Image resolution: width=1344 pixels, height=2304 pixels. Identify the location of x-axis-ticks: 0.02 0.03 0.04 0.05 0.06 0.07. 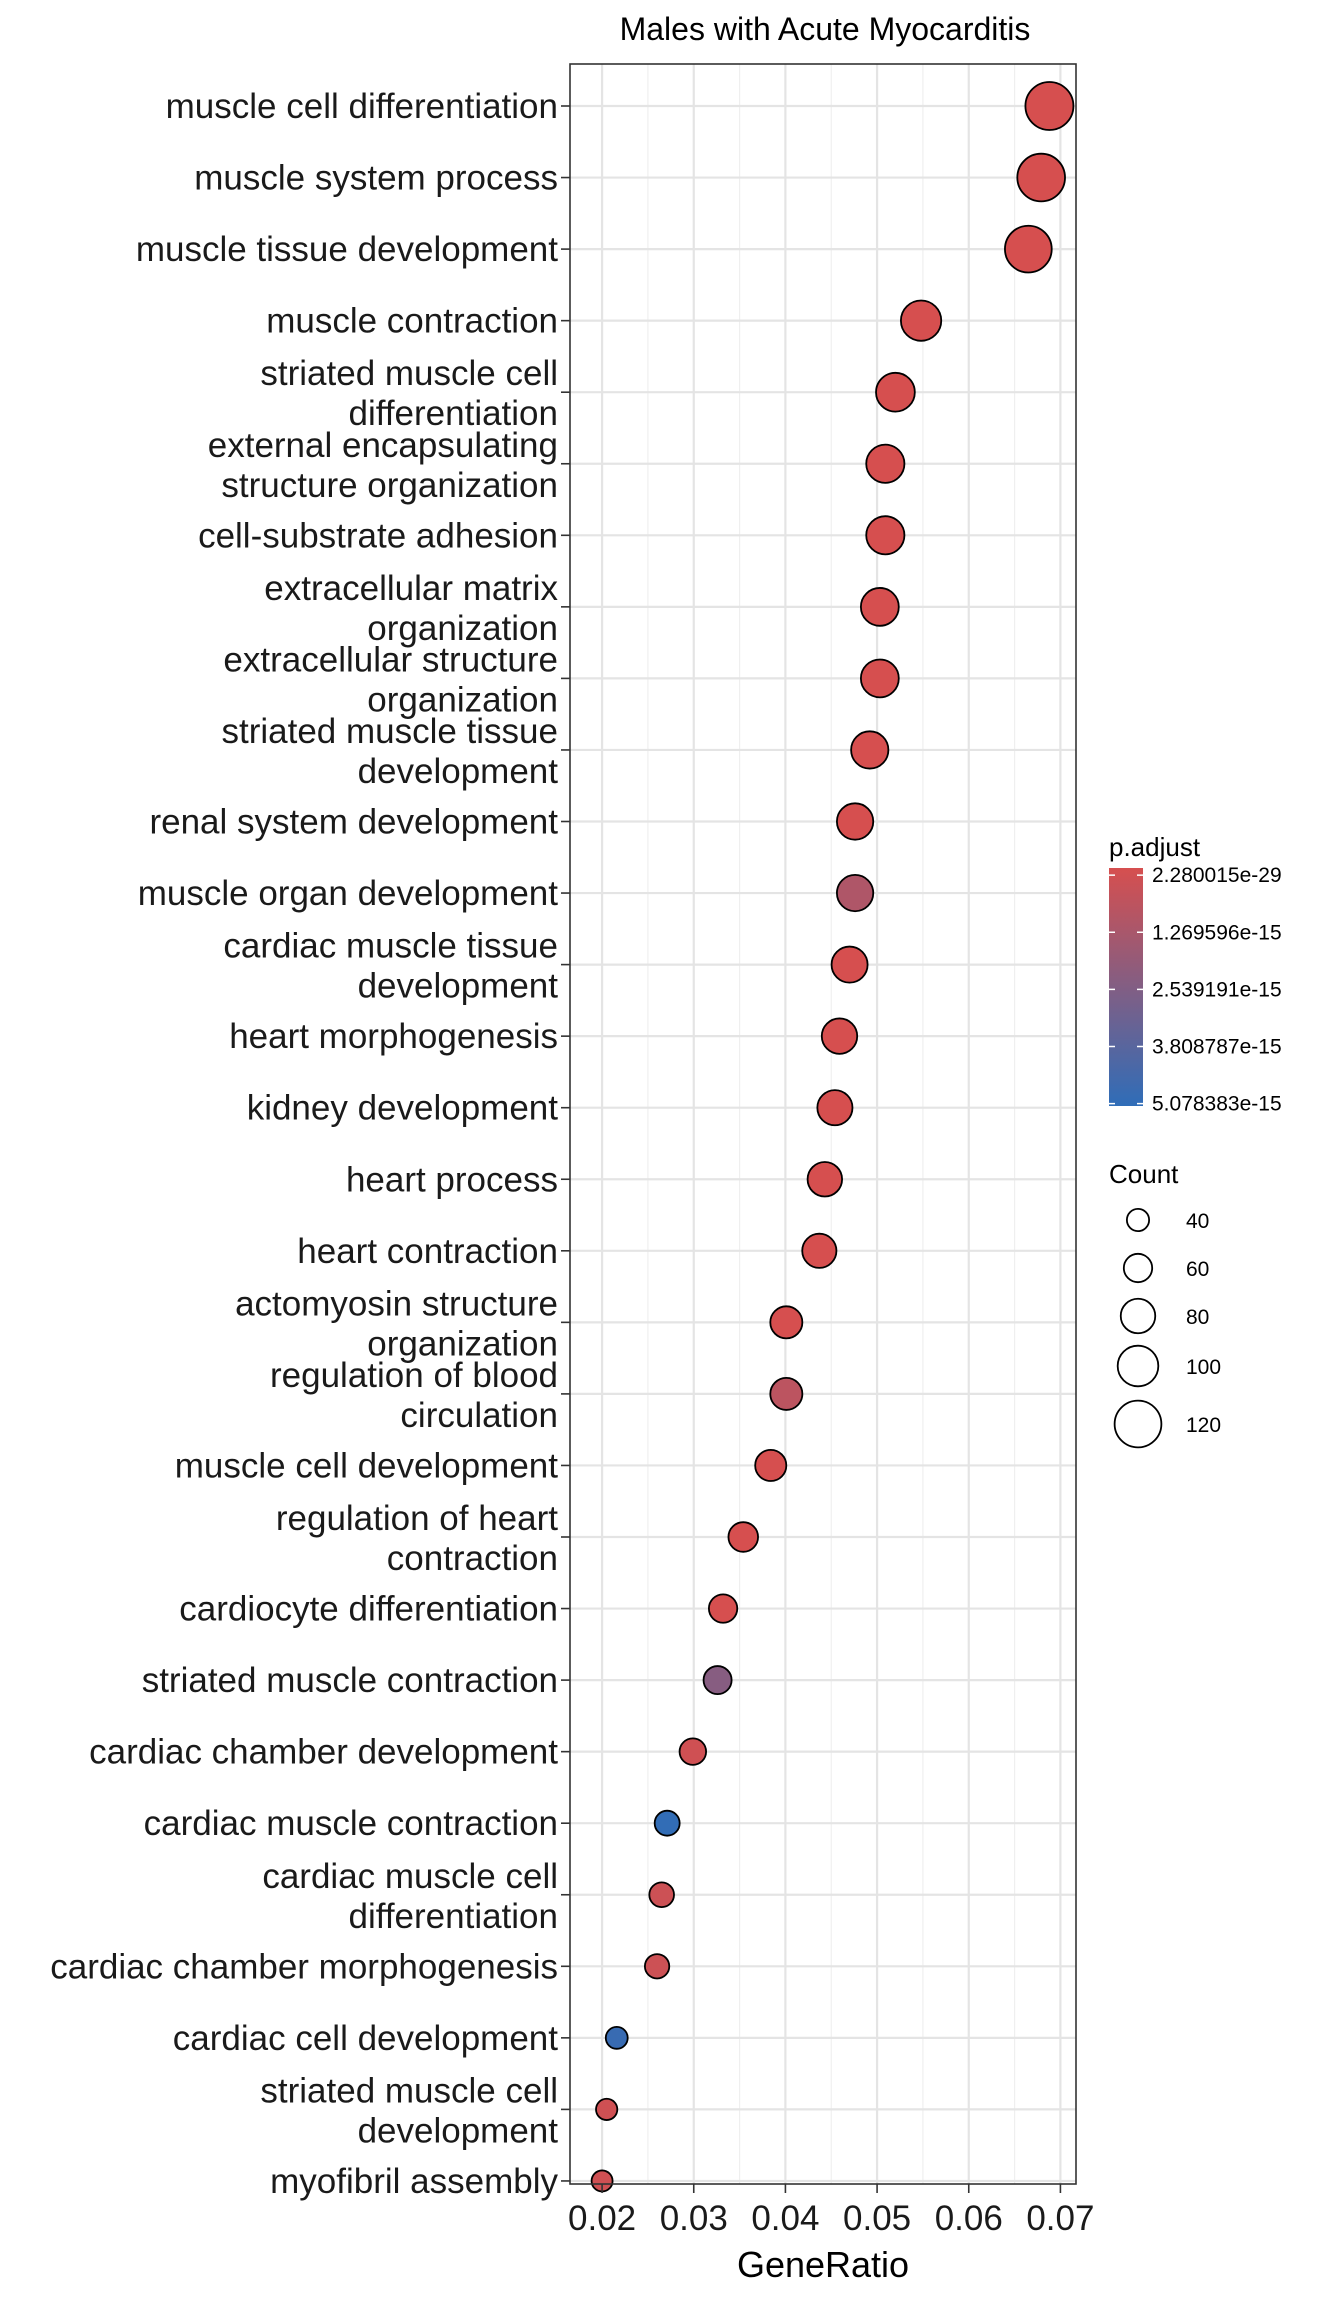
(831, 2211).